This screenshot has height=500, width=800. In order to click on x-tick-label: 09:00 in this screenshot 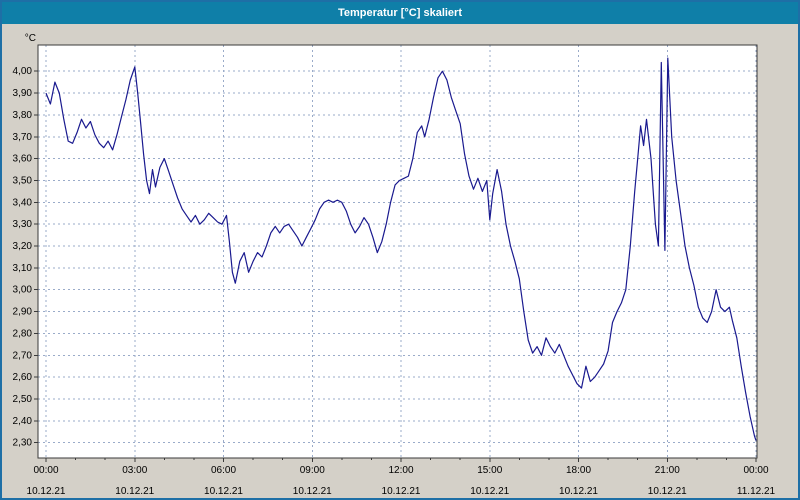, I will do `click(312, 470)`.